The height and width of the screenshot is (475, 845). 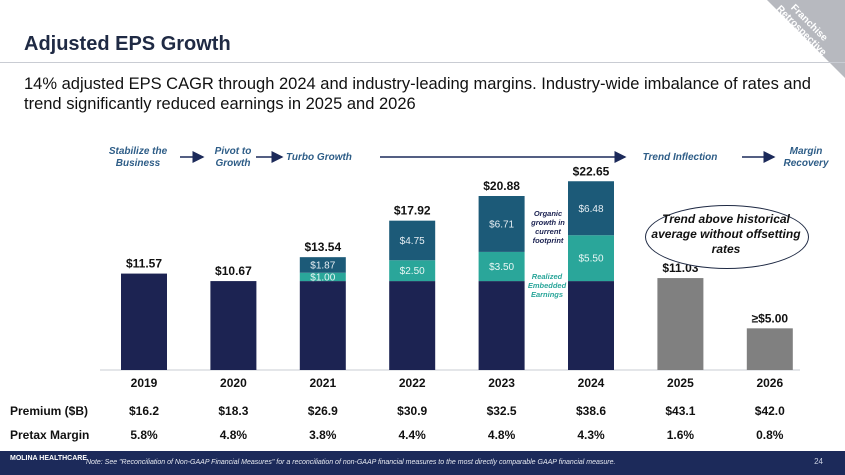 I want to click on annotation-embedded: Realized Embedded Earnings, so click(x=547, y=285).